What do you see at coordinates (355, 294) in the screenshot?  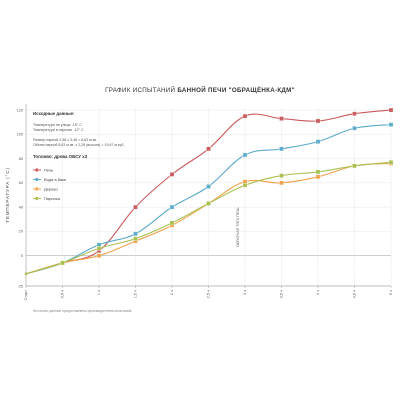 I see `x-tick-label: 4,5 ч` at bounding box center [355, 294].